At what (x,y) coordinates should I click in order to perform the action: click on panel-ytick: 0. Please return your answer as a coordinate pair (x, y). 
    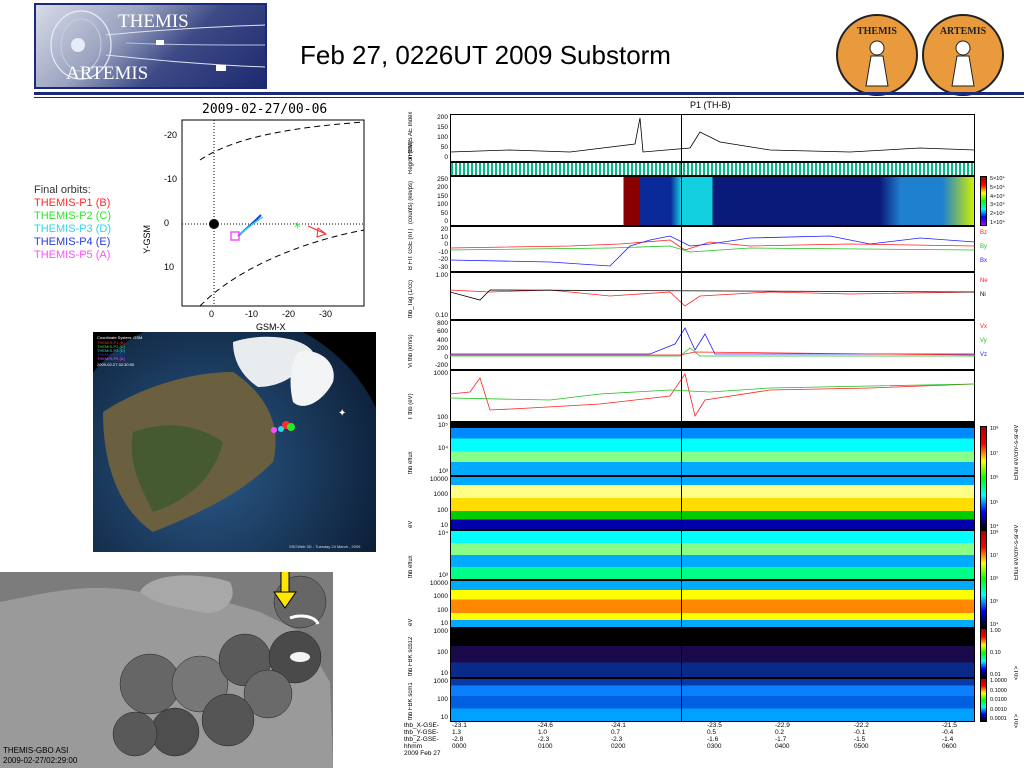
    Looking at the image, I should click on (446, 245).